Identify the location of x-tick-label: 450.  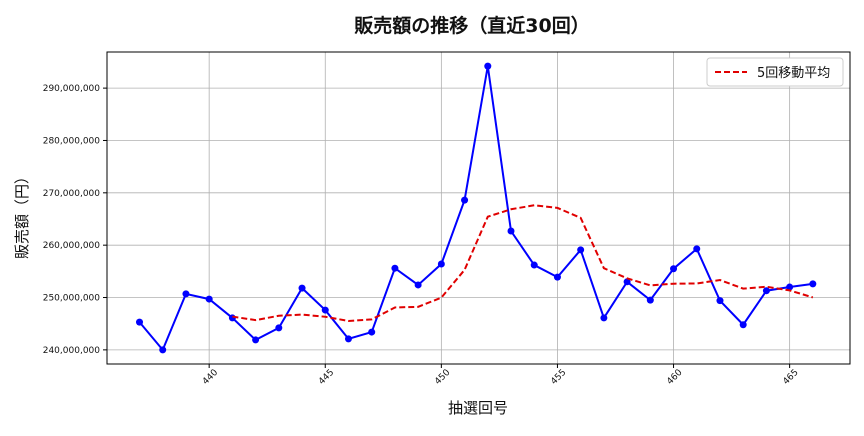
(442, 377).